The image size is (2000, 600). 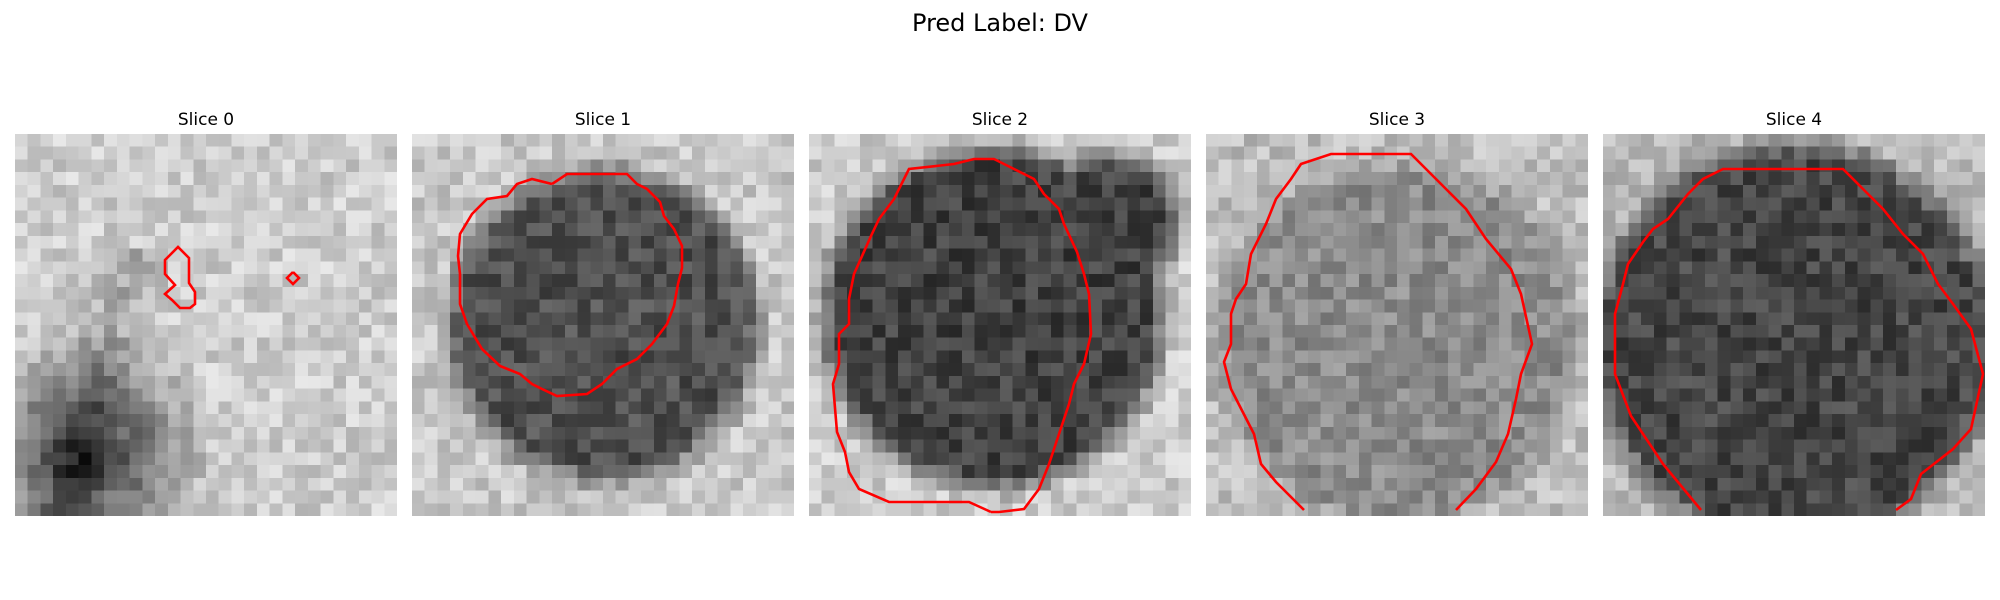 What do you see at coordinates (293, 278) in the screenshot?
I see `mask-contour-0b` at bounding box center [293, 278].